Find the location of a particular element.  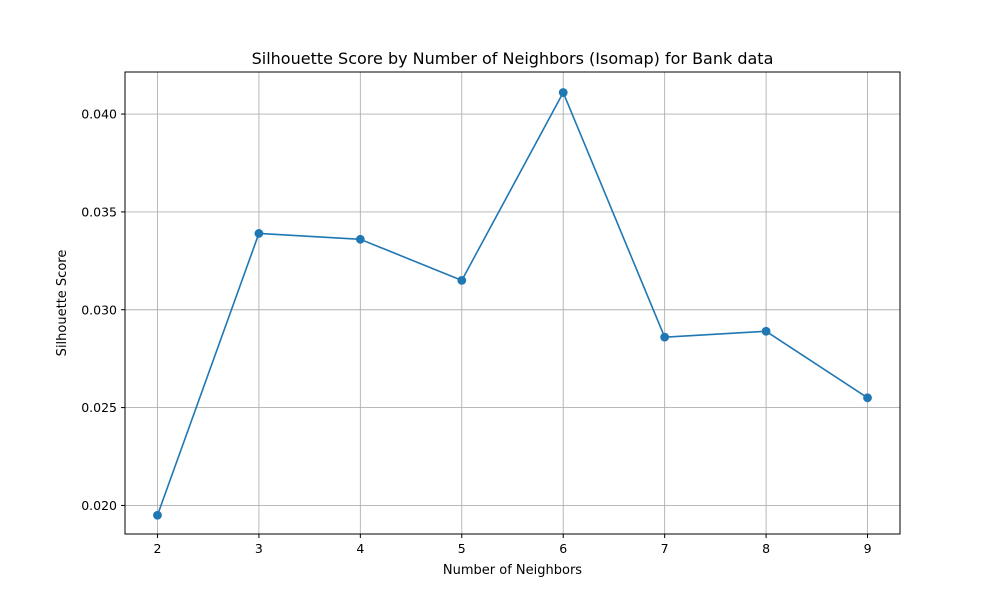

x-tick-label: 3 is located at coordinates (259, 548).